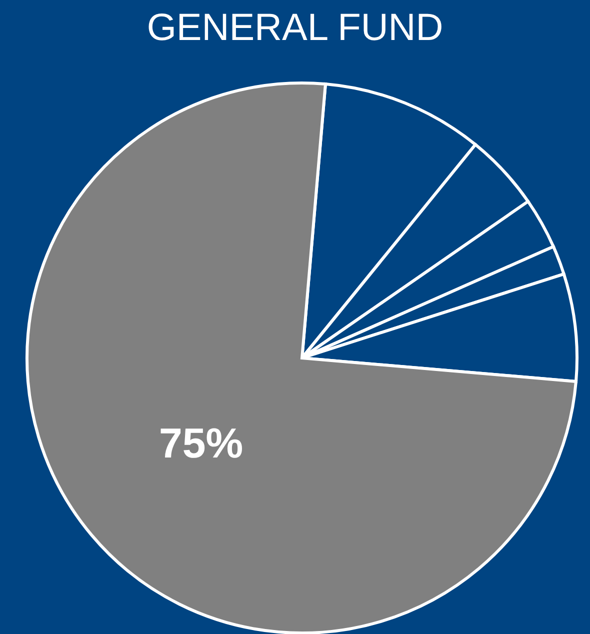 The image size is (590, 634). Describe the element at coordinates (295, 28) in the screenshot. I see `chart-title: GENERAL FUND` at that location.